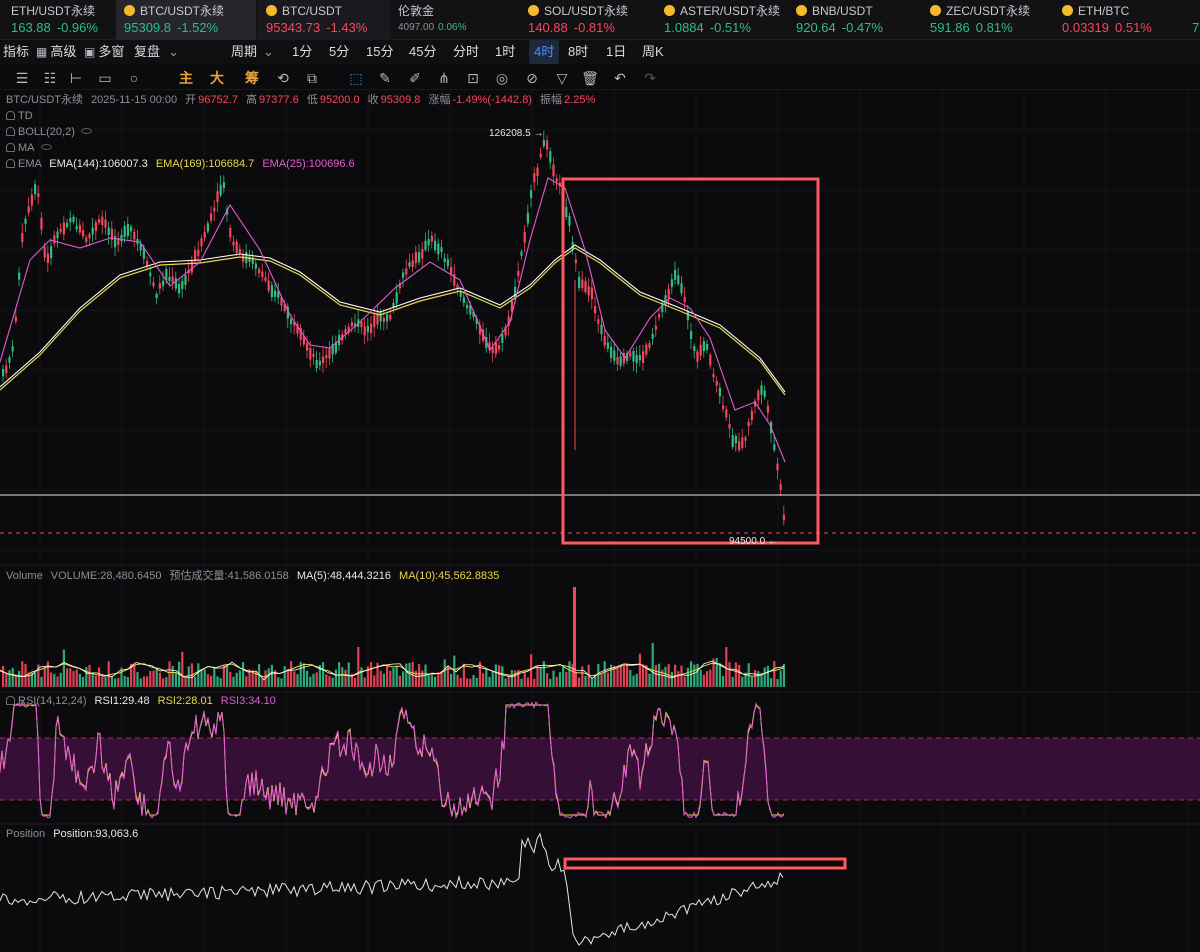 The width and height of the screenshot is (1200, 952). Describe the element at coordinates (466, 51) in the screenshot. I see `interval-button: 分时` at that location.